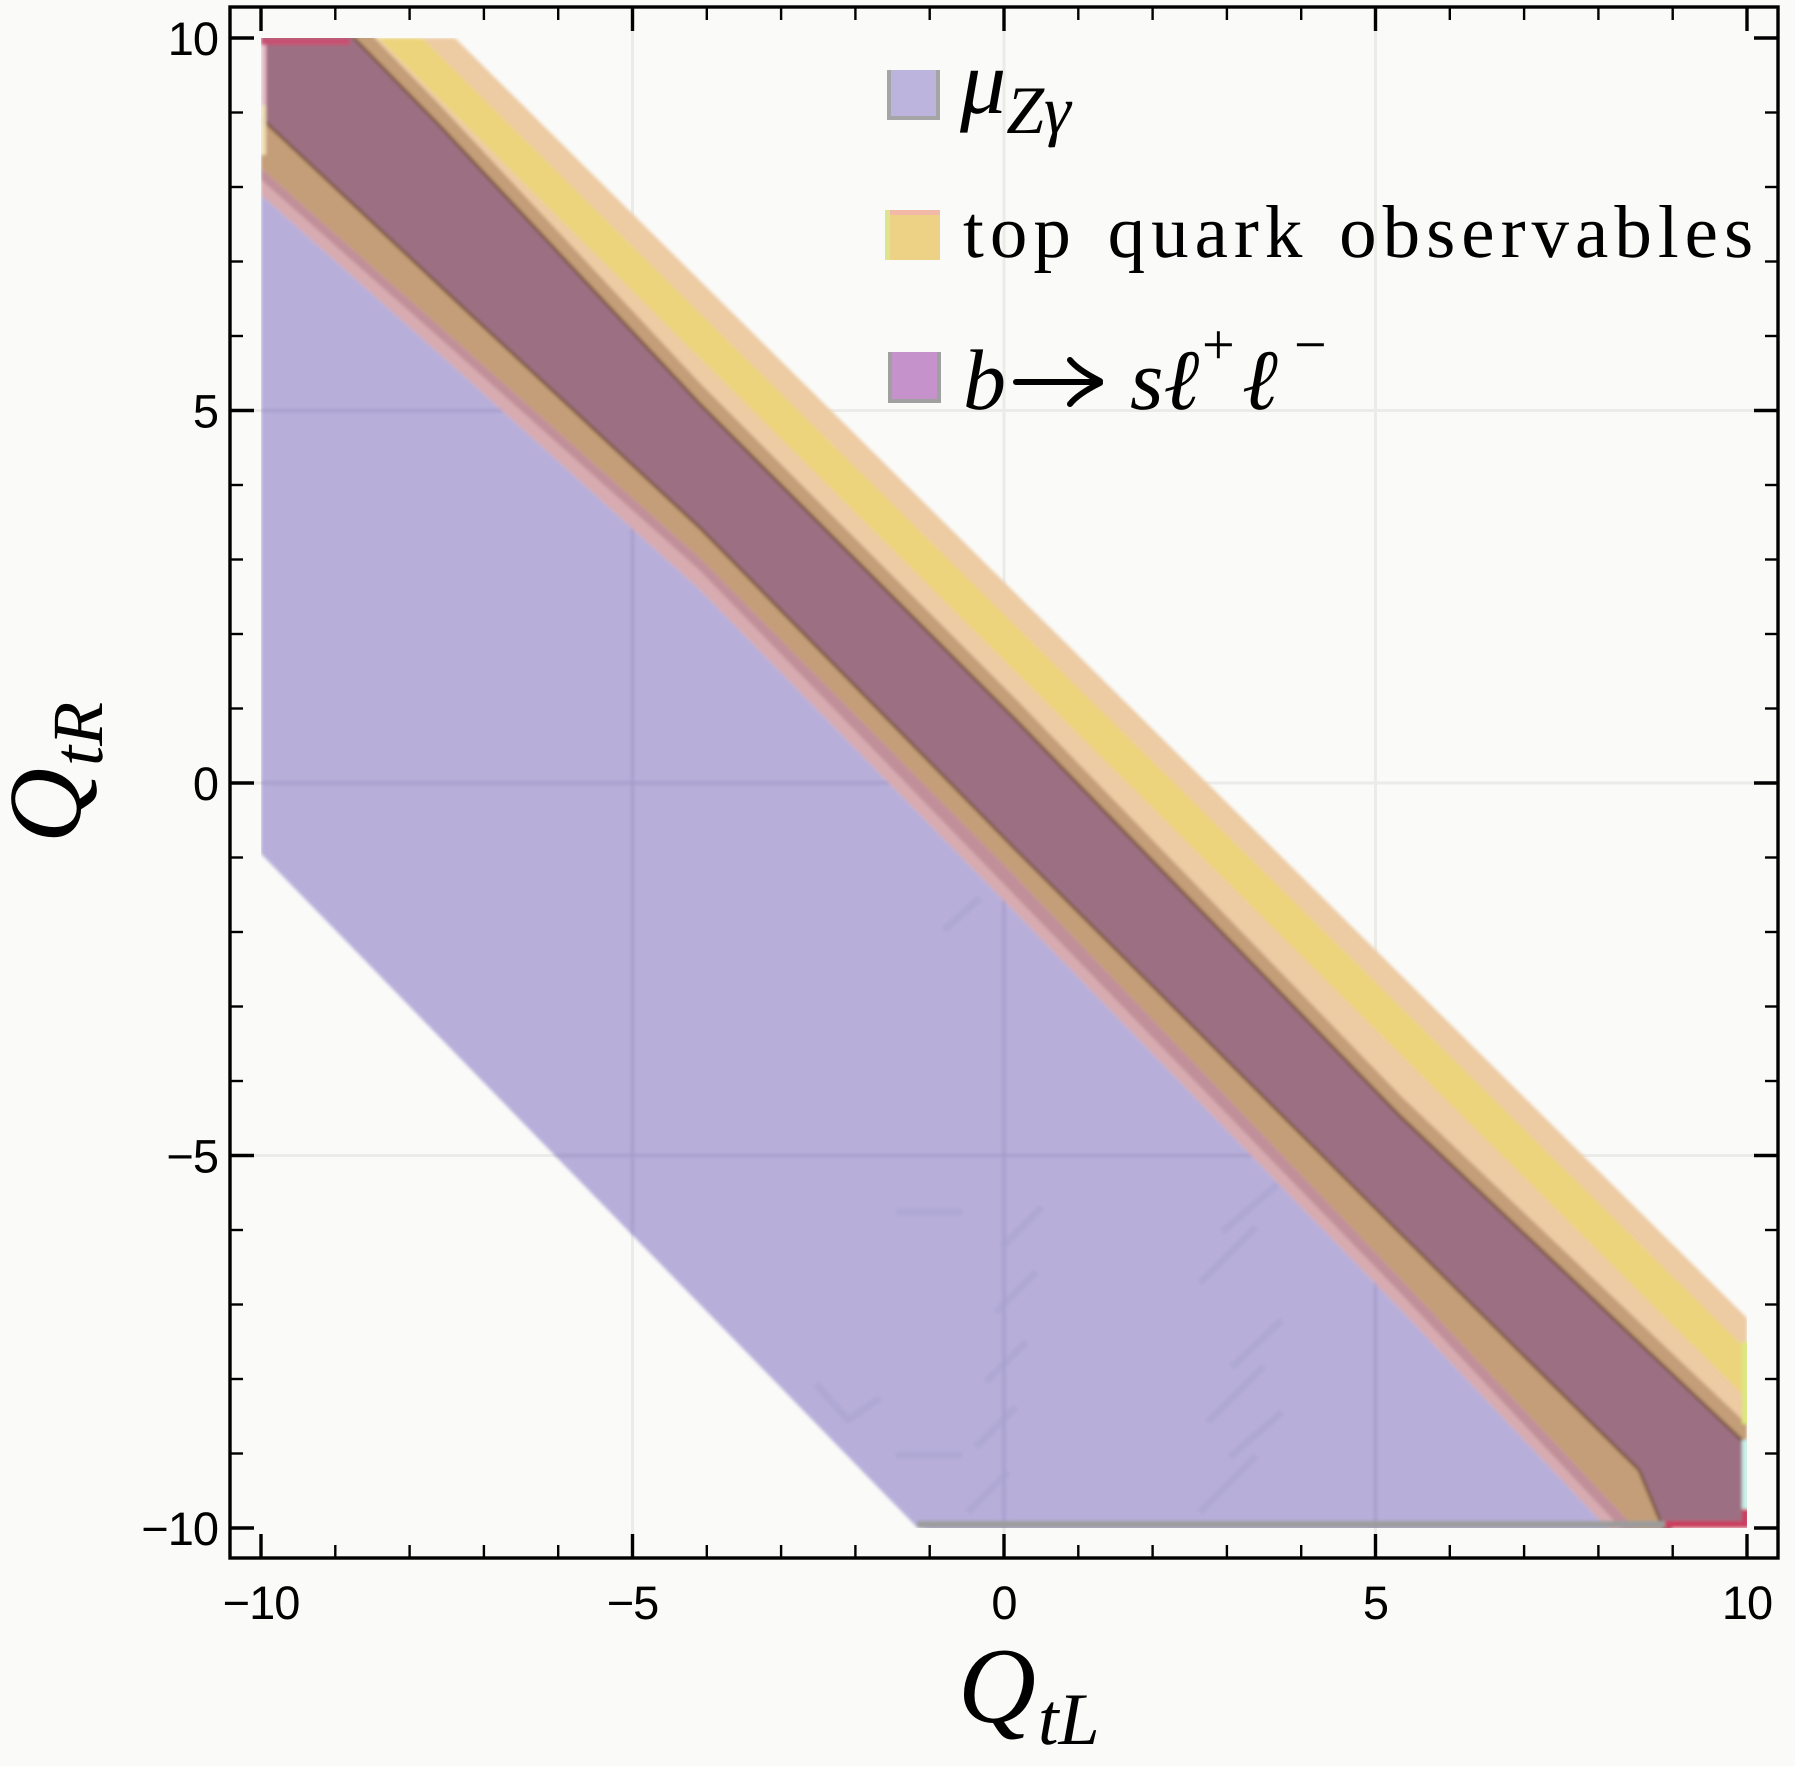  I want to click on svg-text: ℓ, so click(1260, 380).